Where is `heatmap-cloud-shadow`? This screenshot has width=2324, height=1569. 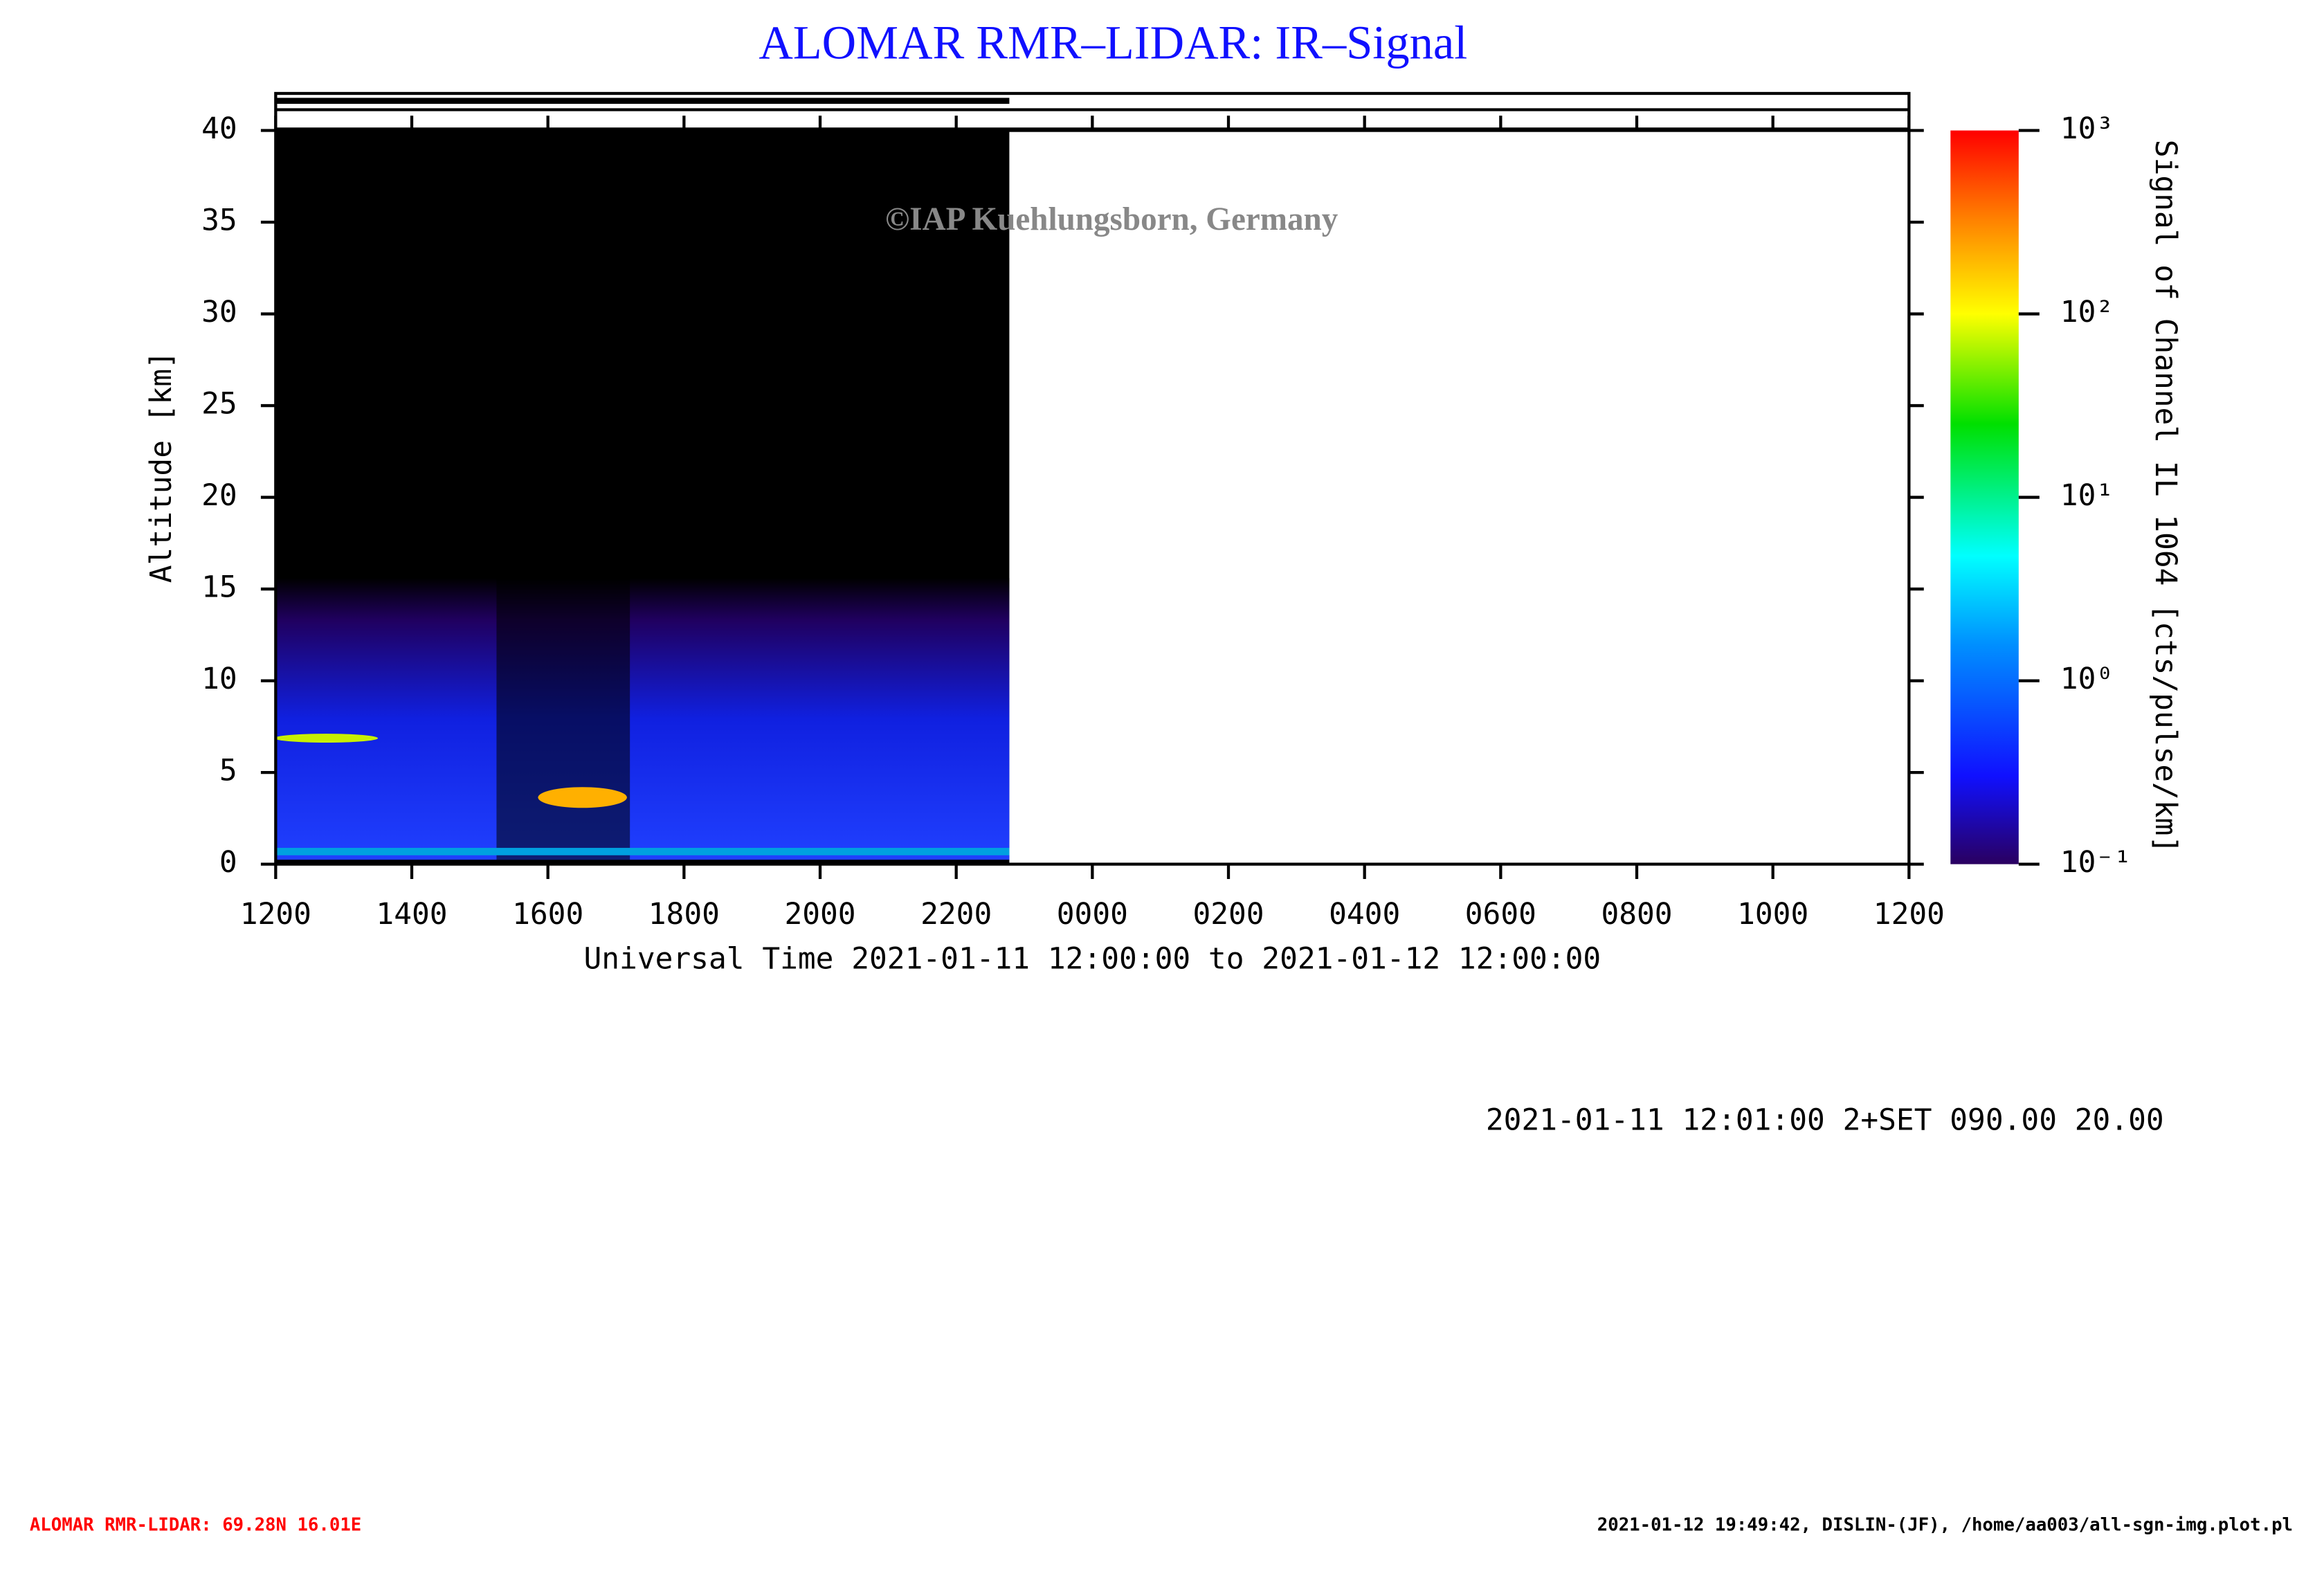
heatmap-cloud-shadow is located at coordinates (563, 719).